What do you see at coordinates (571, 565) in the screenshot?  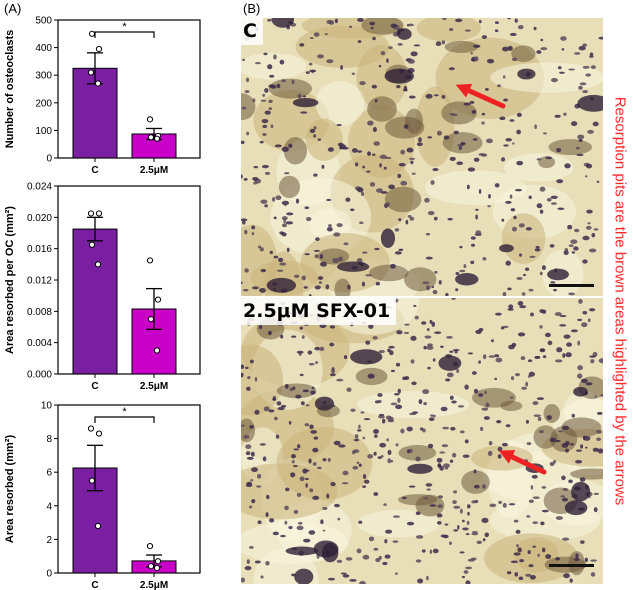 I see `scale-bar` at bounding box center [571, 565].